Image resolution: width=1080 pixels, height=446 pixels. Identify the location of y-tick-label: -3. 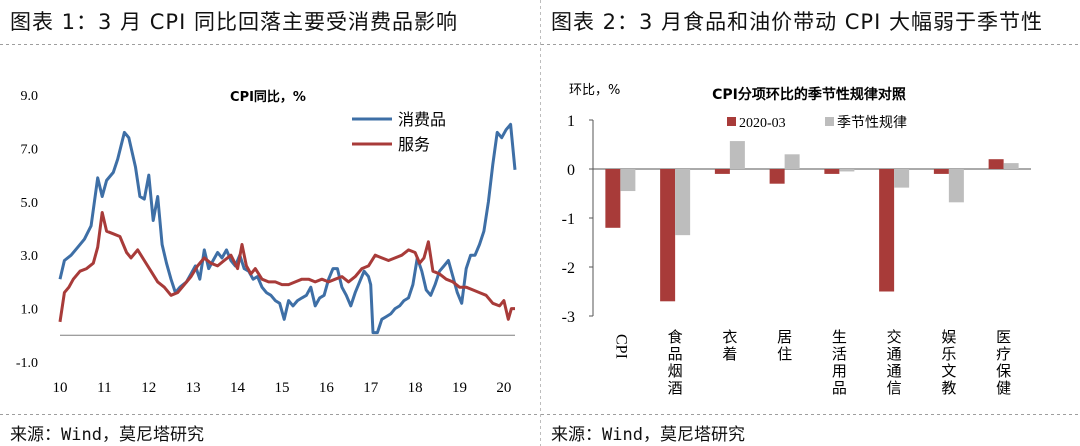
(568, 317).